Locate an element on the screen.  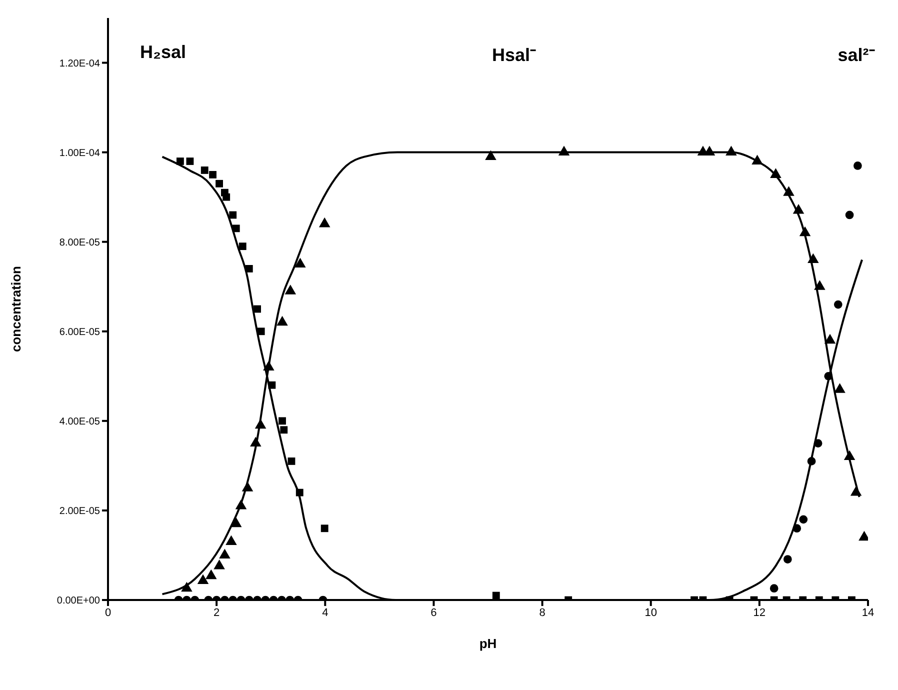
x-tick-label: 6 is located at coordinates (433, 612).